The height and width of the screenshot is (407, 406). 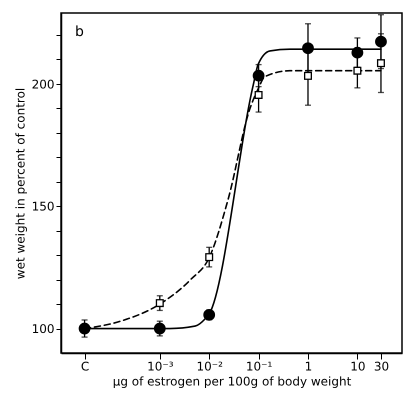 I want to click on x-tick-label: 10⁻¹, so click(x=259, y=367).